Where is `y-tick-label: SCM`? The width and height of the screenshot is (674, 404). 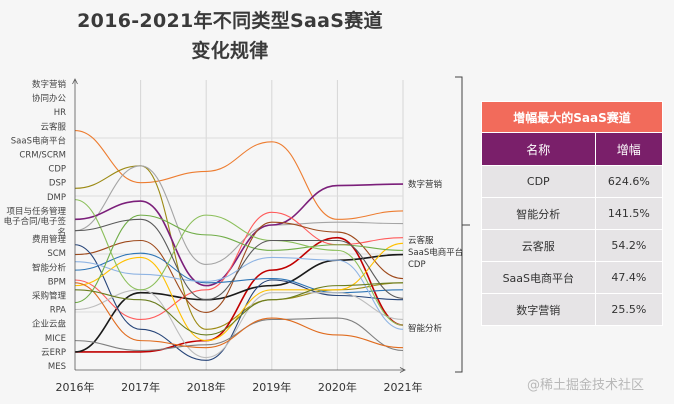
y-tick-label: SCM is located at coordinates (56, 254).